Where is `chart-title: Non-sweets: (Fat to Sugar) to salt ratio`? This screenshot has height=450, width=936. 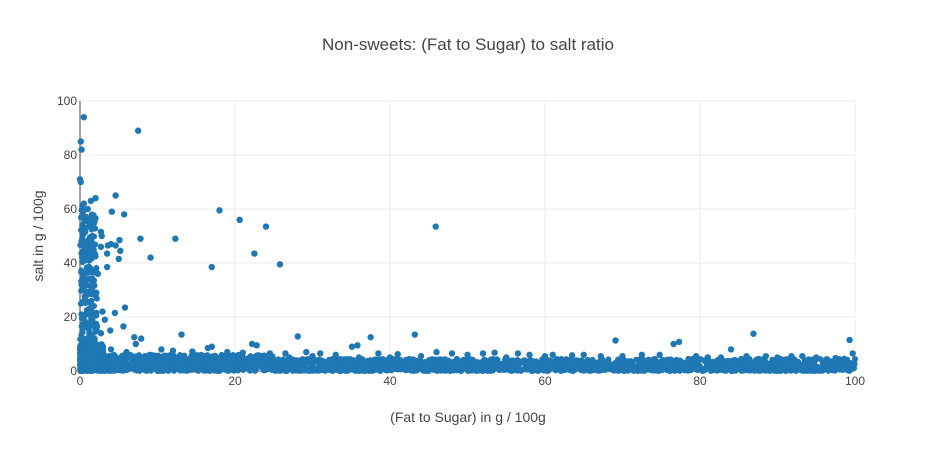 chart-title: Non-sweets: (Fat to Sugar) to salt ratio is located at coordinates (468, 44).